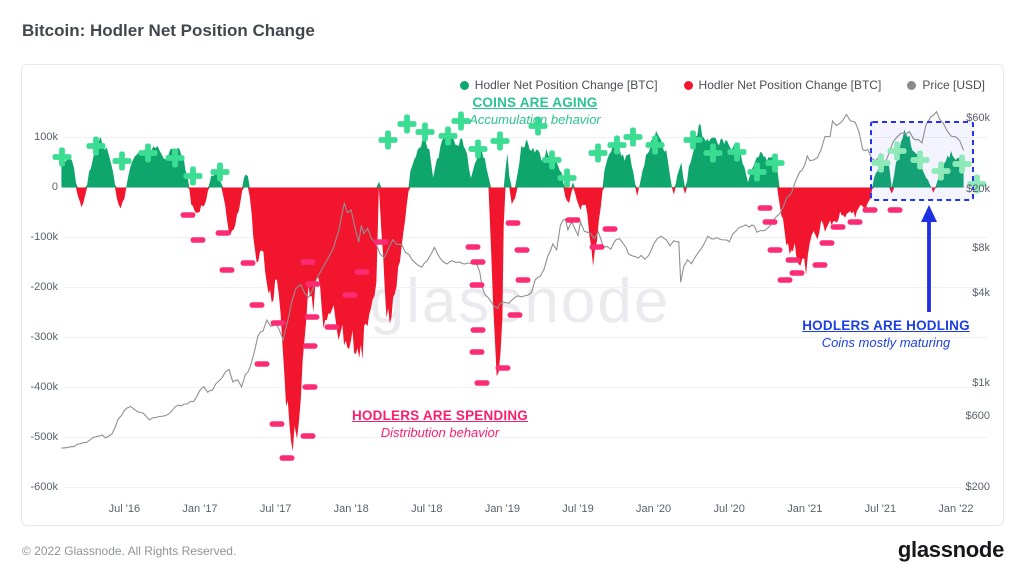 The height and width of the screenshot is (577, 1024). Describe the element at coordinates (168, 30) in the screenshot. I see `page-title: Bitcoin: Hodler Net Position Change` at that location.